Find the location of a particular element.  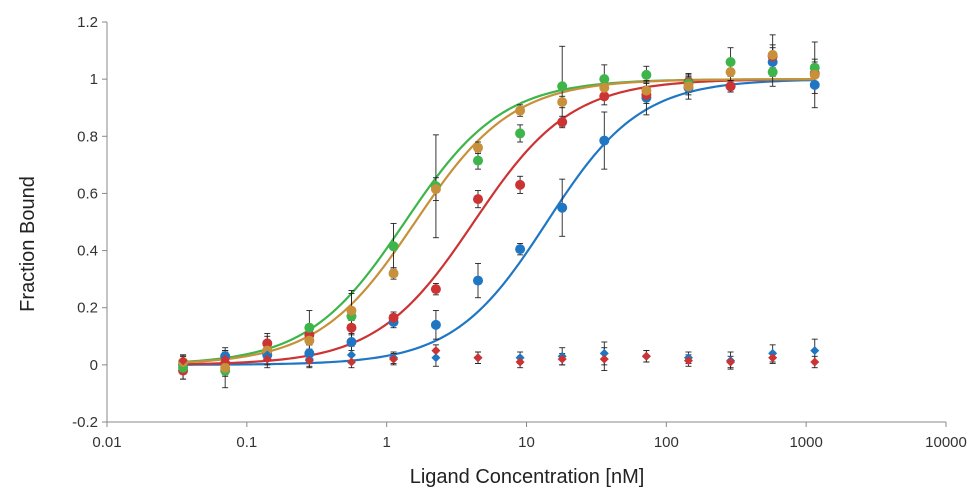

y-tick-label: 0 is located at coordinates (94, 365).